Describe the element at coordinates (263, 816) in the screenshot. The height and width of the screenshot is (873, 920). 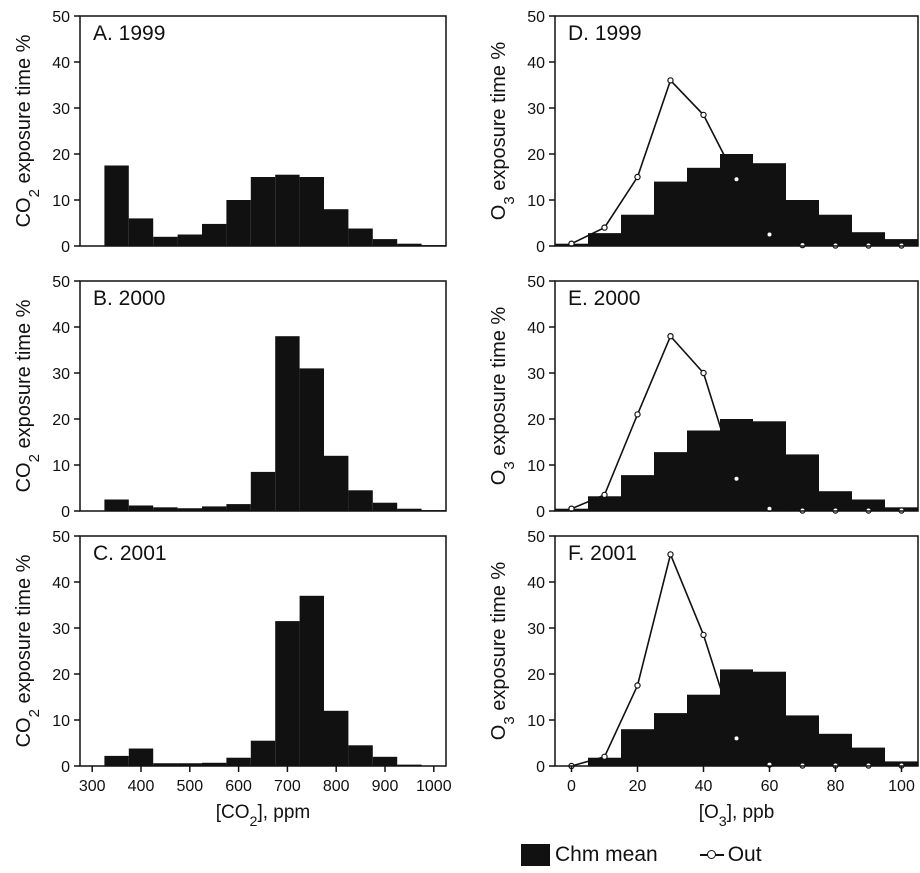
I see `x-axis-title: [CO2], ppm` at that location.